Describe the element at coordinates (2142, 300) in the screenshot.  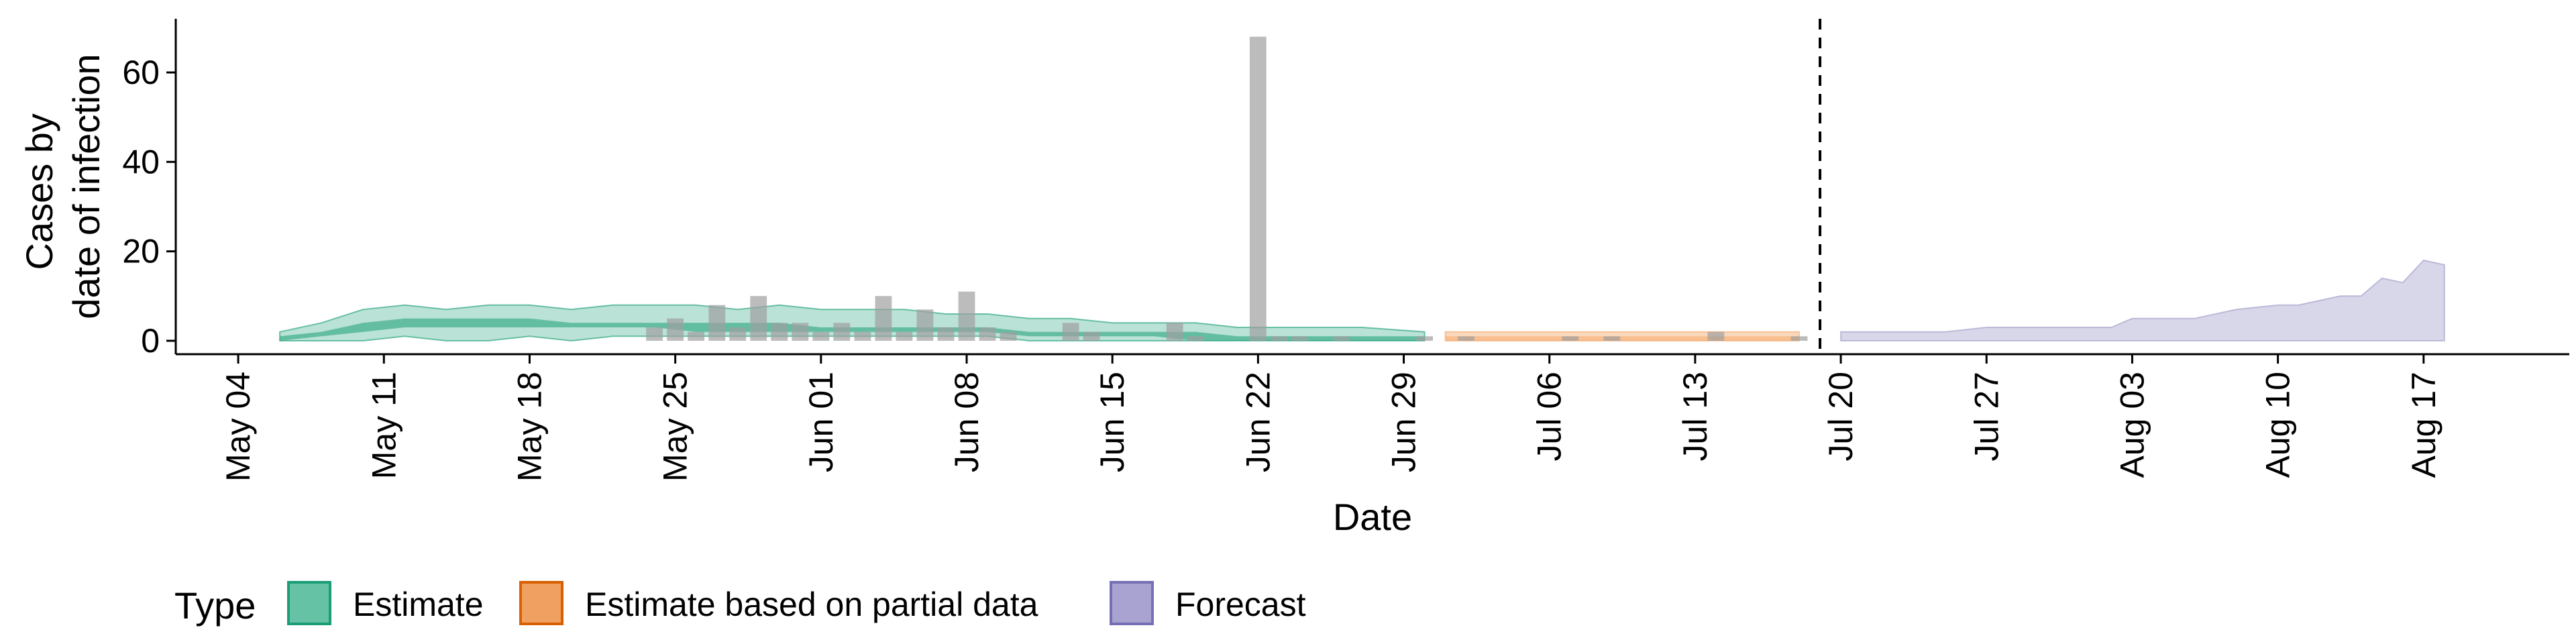
I see `forecast-outer-band` at that location.